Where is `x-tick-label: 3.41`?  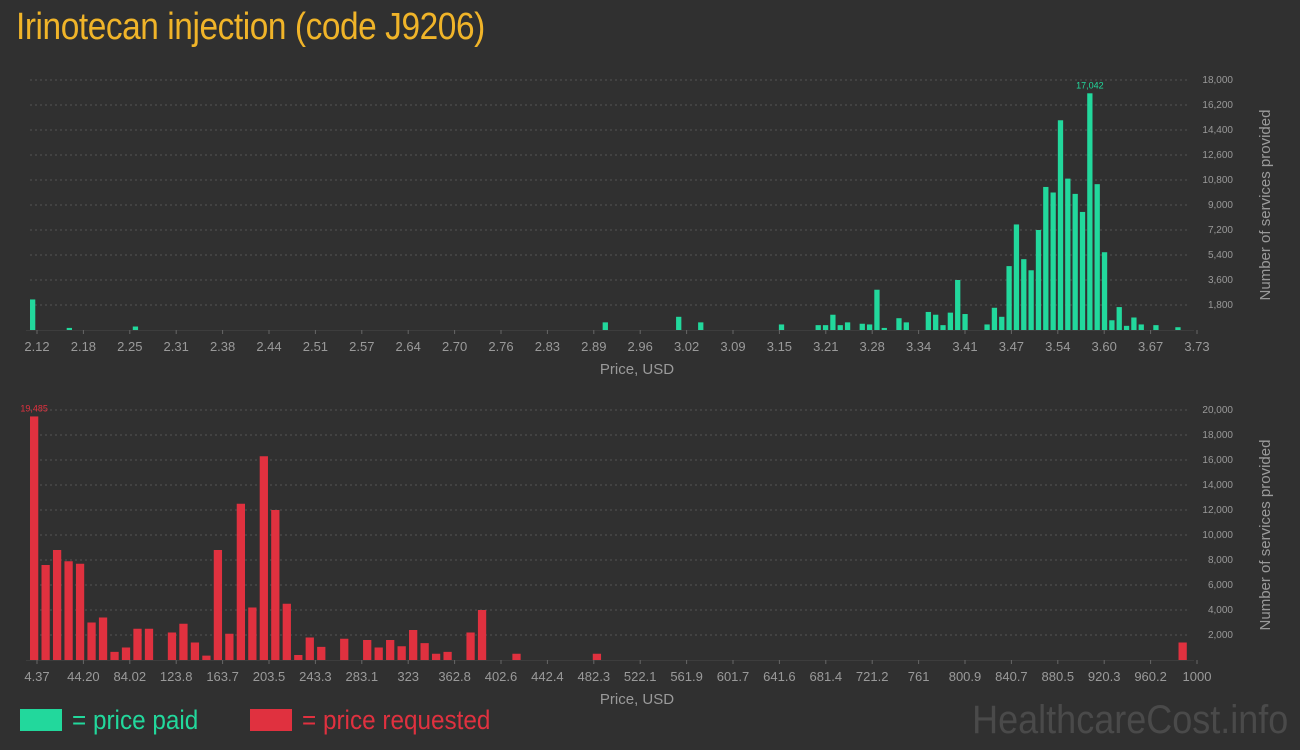
x-tick-label: 3.41 is located at coordinates (964, 346).